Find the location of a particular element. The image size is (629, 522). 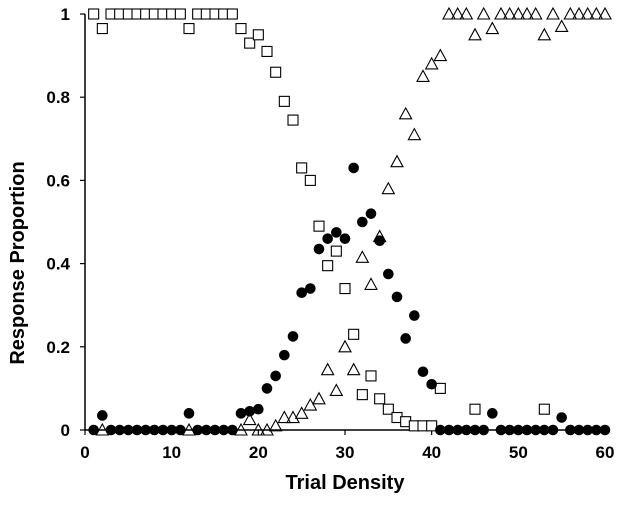

x-tick-label: 50 is located at coordinates (518, 452).